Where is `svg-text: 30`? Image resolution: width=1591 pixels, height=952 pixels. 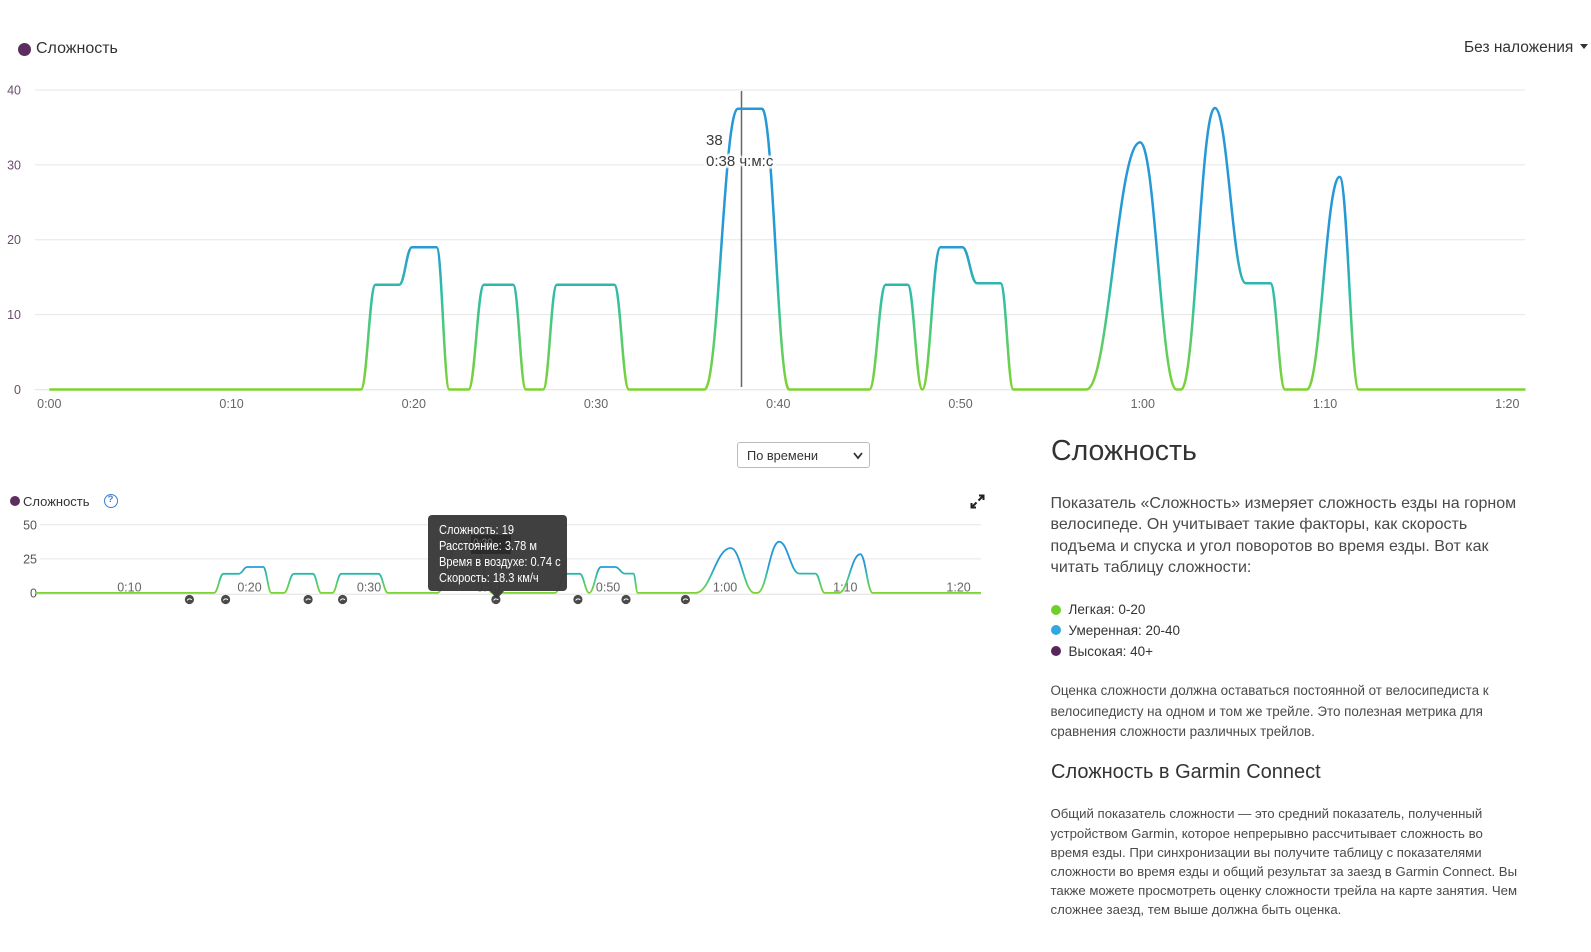 svg-text: 30 is located at coordinates (14, 165).